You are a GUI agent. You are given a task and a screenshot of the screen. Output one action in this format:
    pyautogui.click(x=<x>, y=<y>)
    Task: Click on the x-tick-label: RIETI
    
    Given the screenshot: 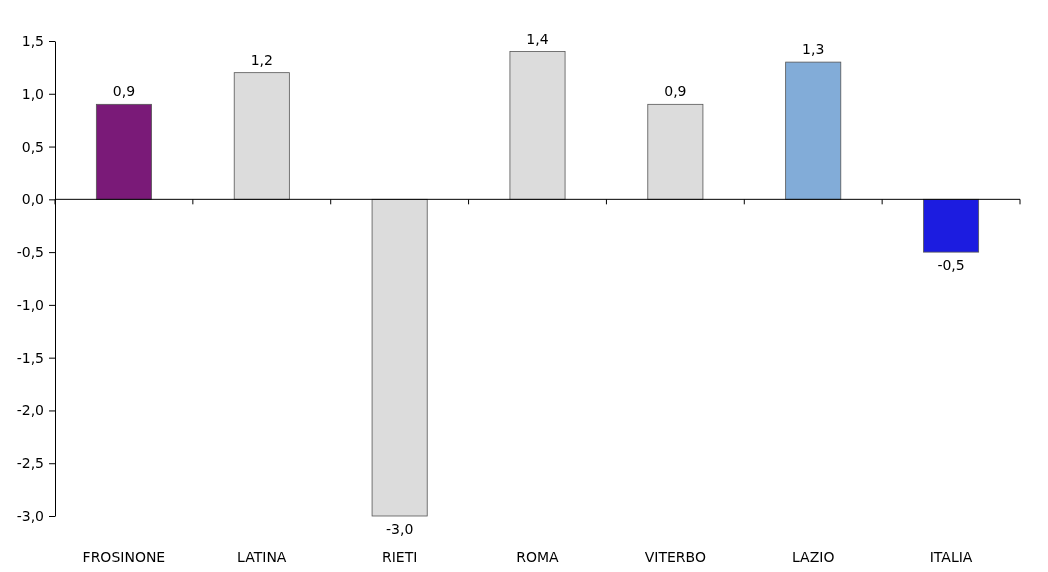 What is the action you would take?
    pyautogui.click(x=399, y=557)
    